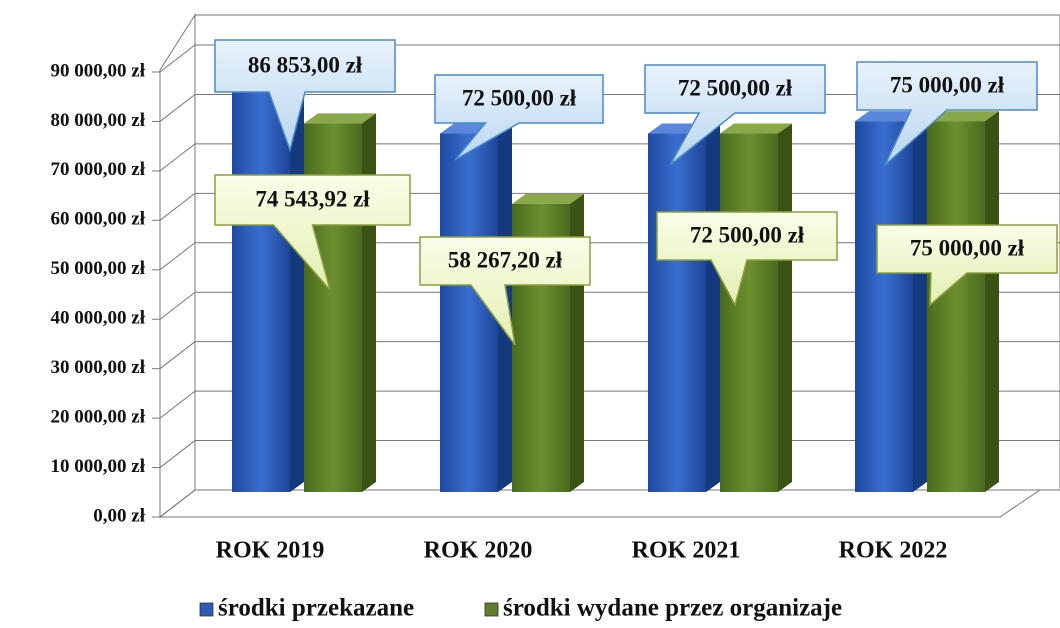 The height and width of the screenshot is (628, 1060). Describe the element at coordinates (270, 551) in the screenshot. I see `x-tick-label: ROK 2019` at that location.